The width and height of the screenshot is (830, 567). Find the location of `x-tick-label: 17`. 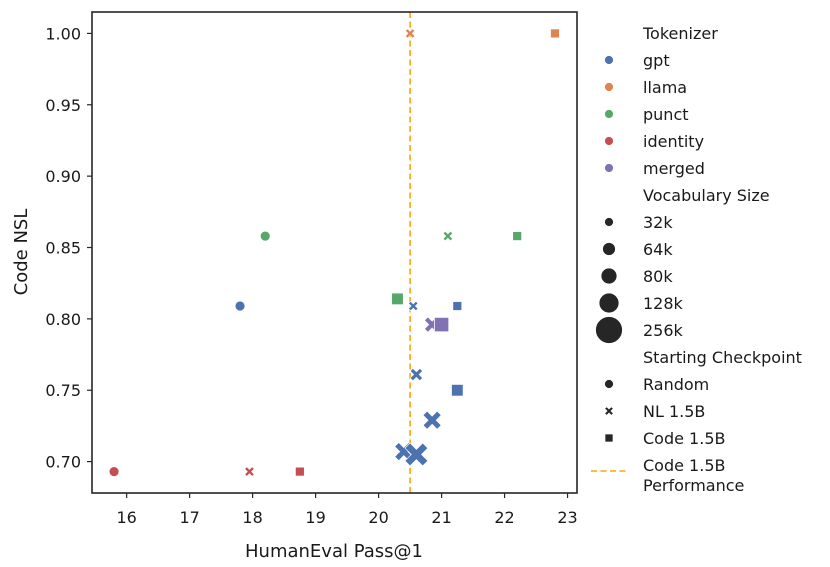

x-tick-label: 17 is located at coordinates (189, 517).